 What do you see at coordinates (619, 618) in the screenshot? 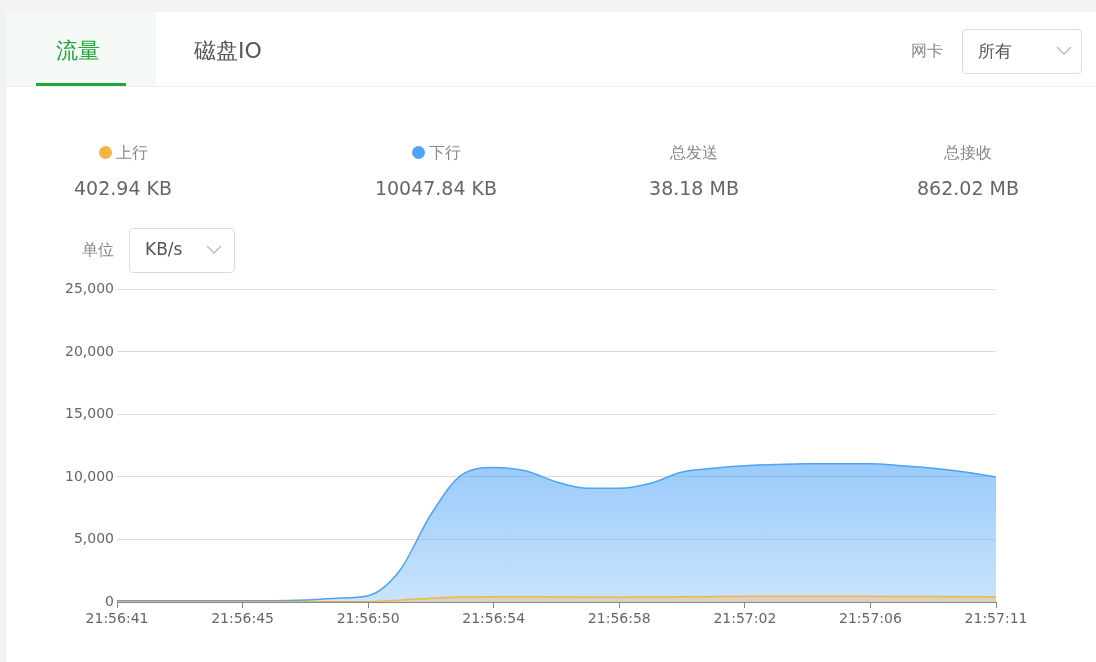
I see `x-tick-label: 21:56:58` at bounding box center [619, 618].